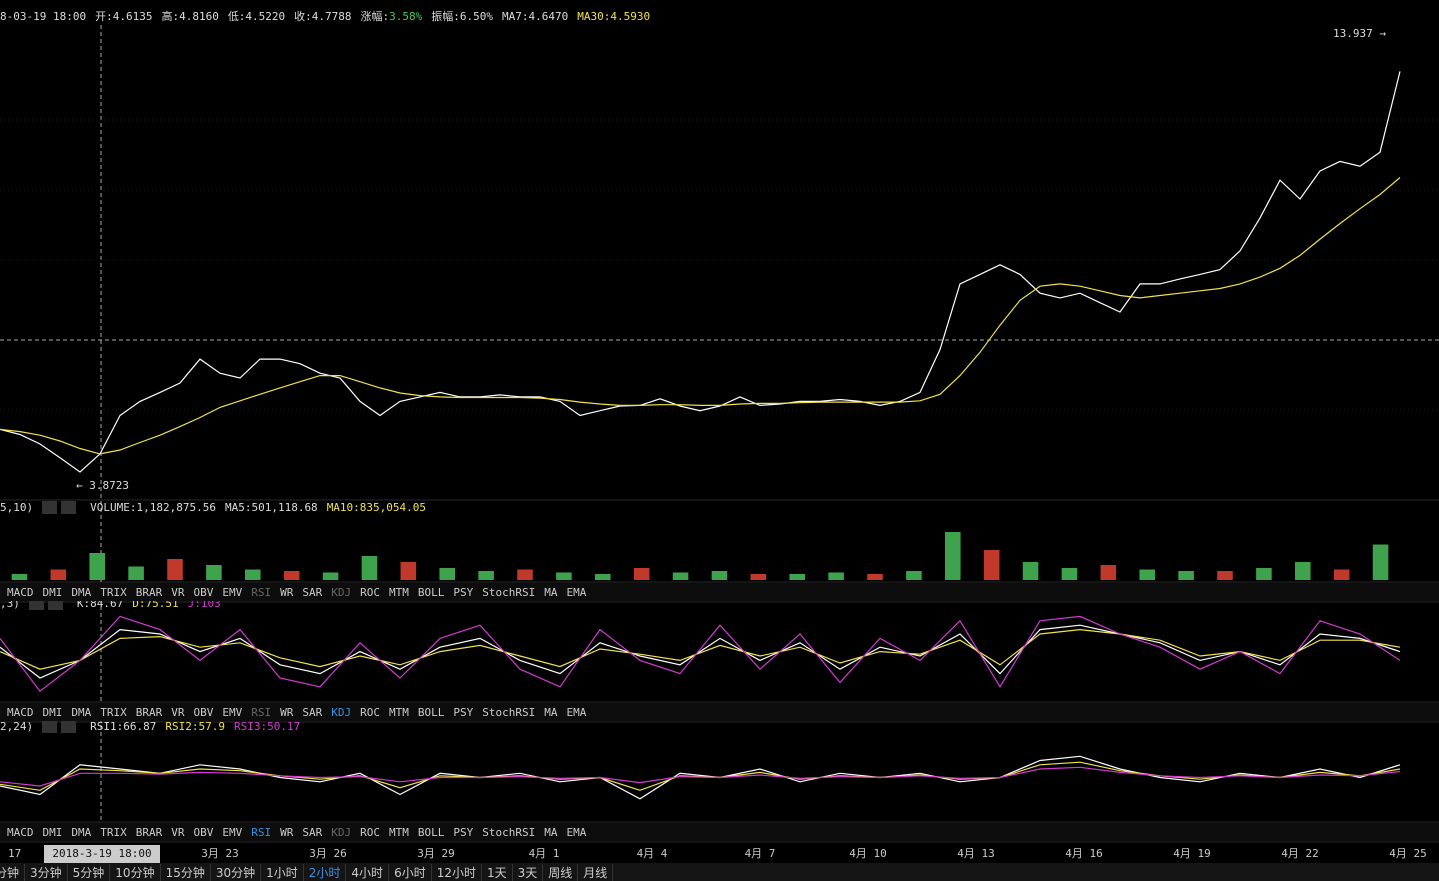 Image resolution: width=1439 pixels, height=881 pixels. I want to click on header-item: 8-03-19 18:00, so click(43, 16).